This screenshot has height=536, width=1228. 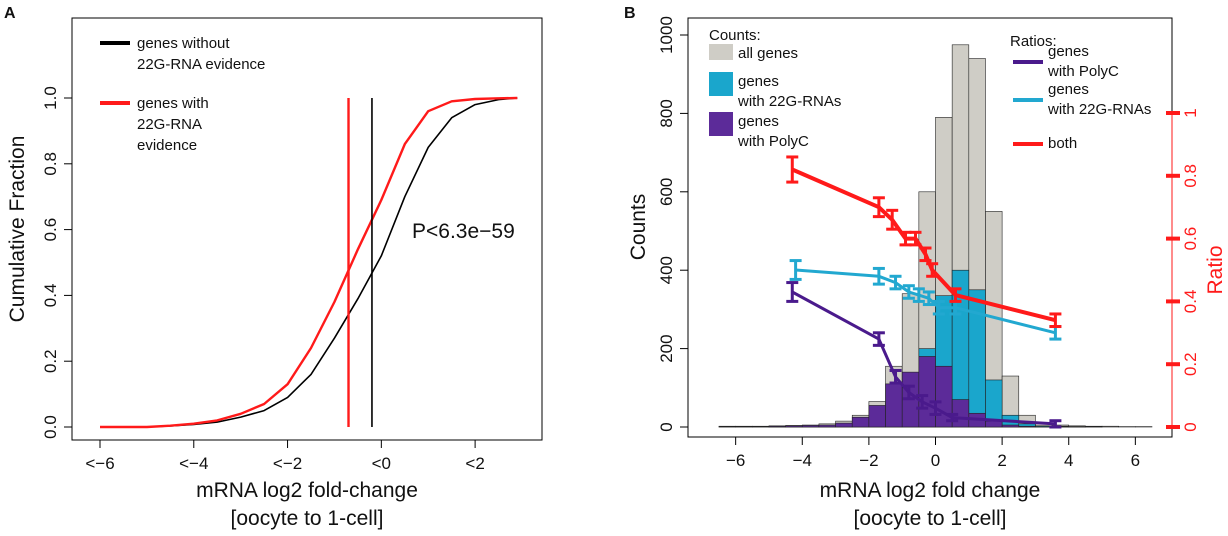 I want to click on p-value-annotation: P<6.3e−59, so click(x=463, y=231).